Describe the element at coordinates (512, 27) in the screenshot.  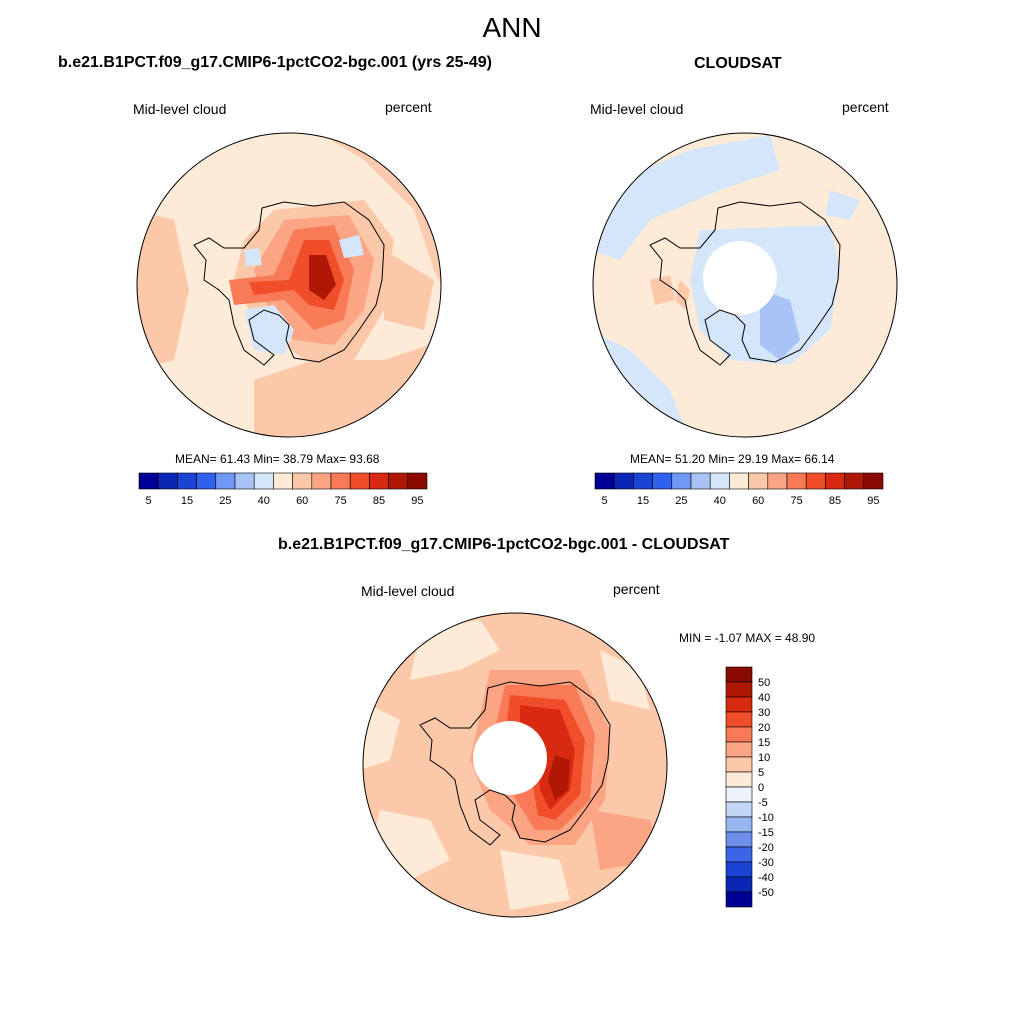
I see `figure-title: ANN` at that location.